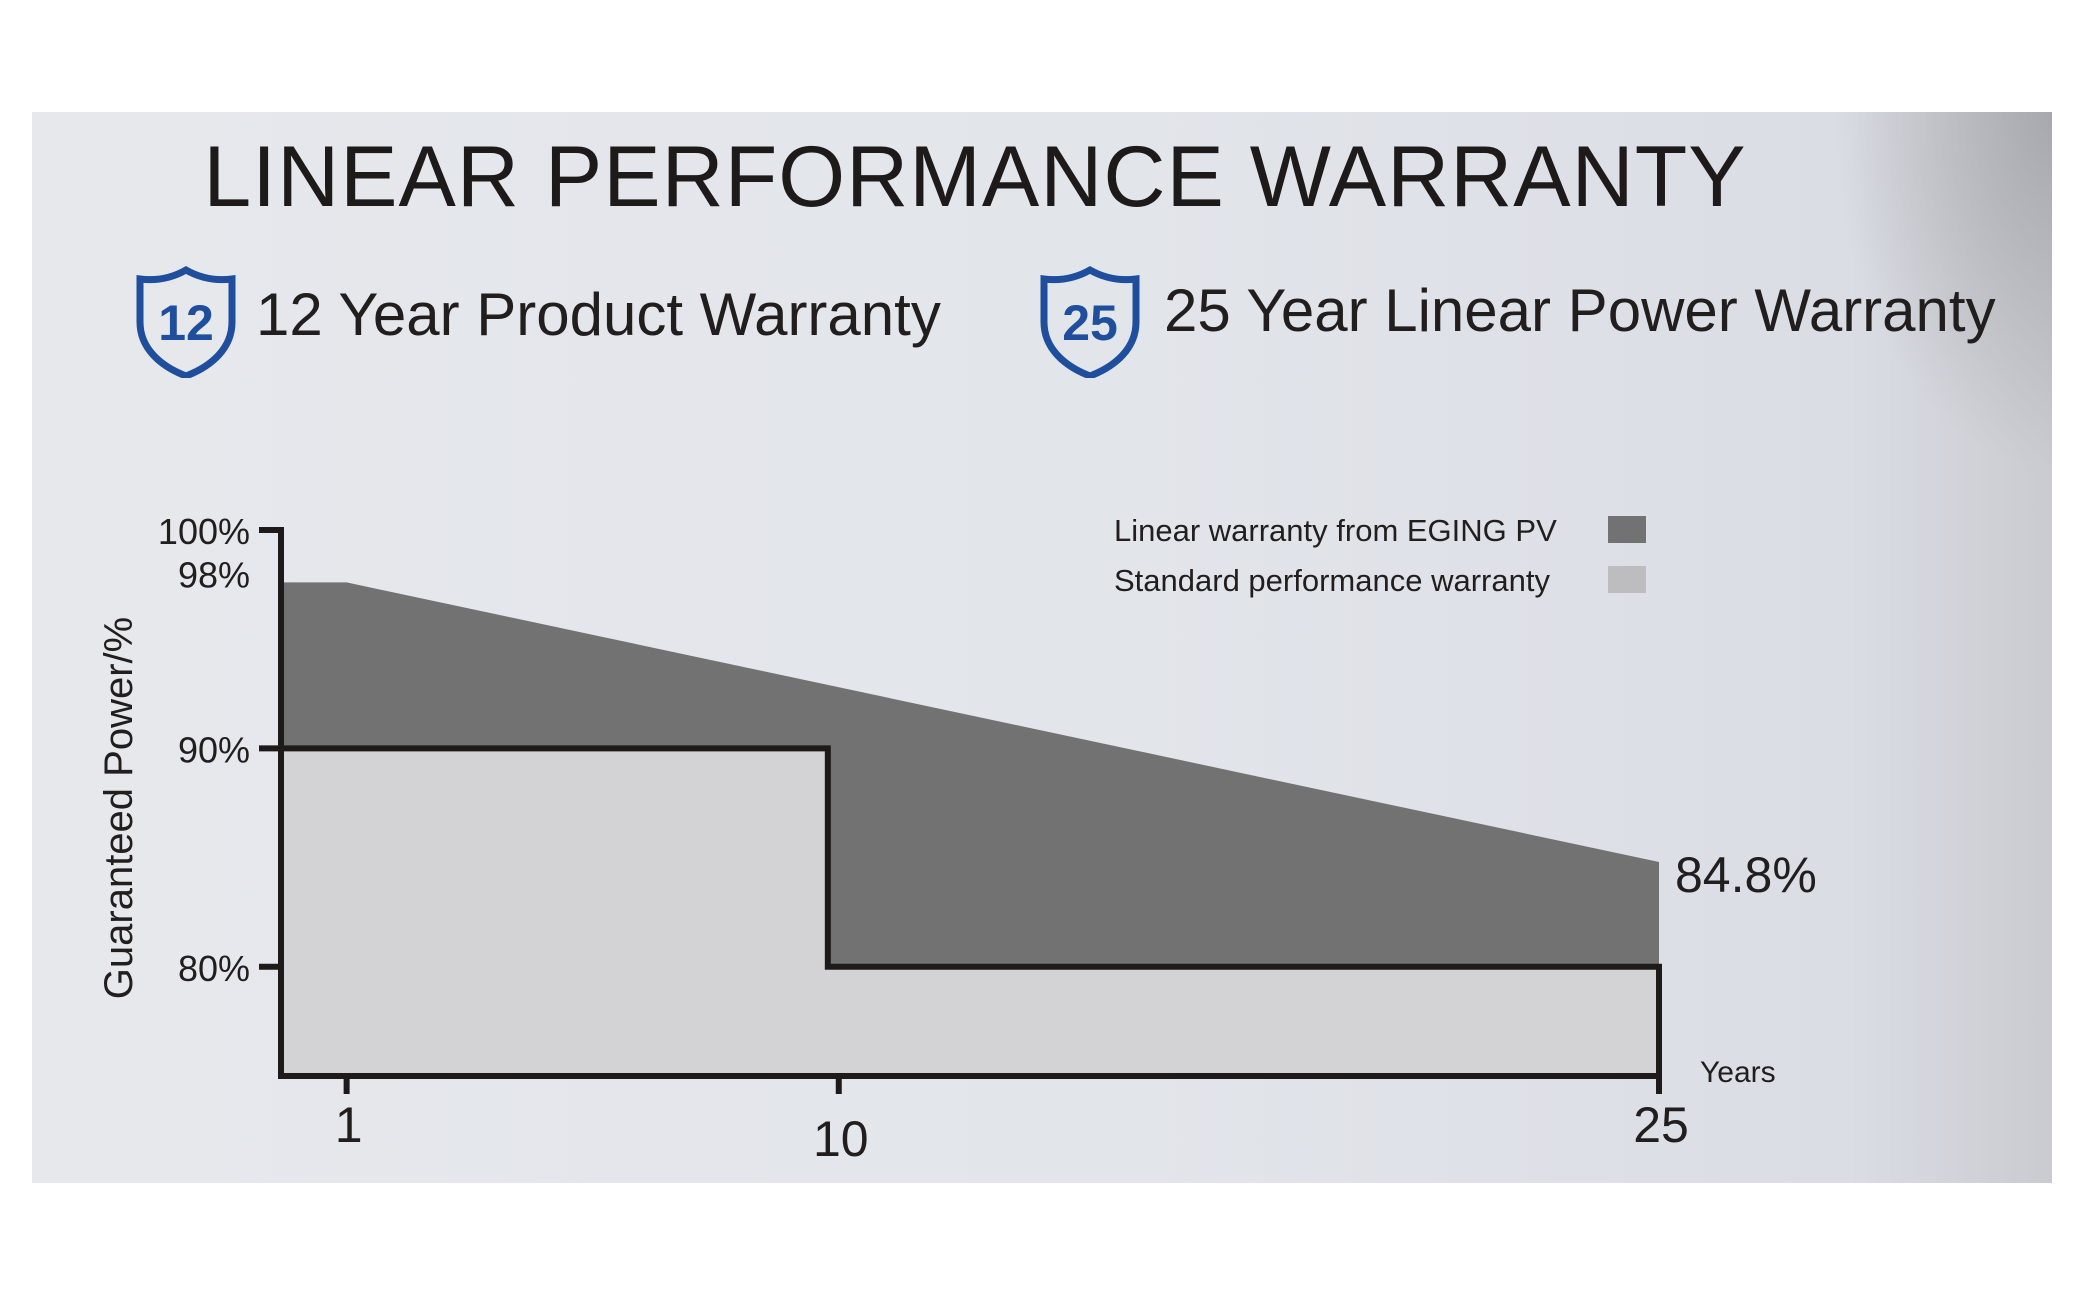  I want to click on shield-icon: 12, so click(186, 322).